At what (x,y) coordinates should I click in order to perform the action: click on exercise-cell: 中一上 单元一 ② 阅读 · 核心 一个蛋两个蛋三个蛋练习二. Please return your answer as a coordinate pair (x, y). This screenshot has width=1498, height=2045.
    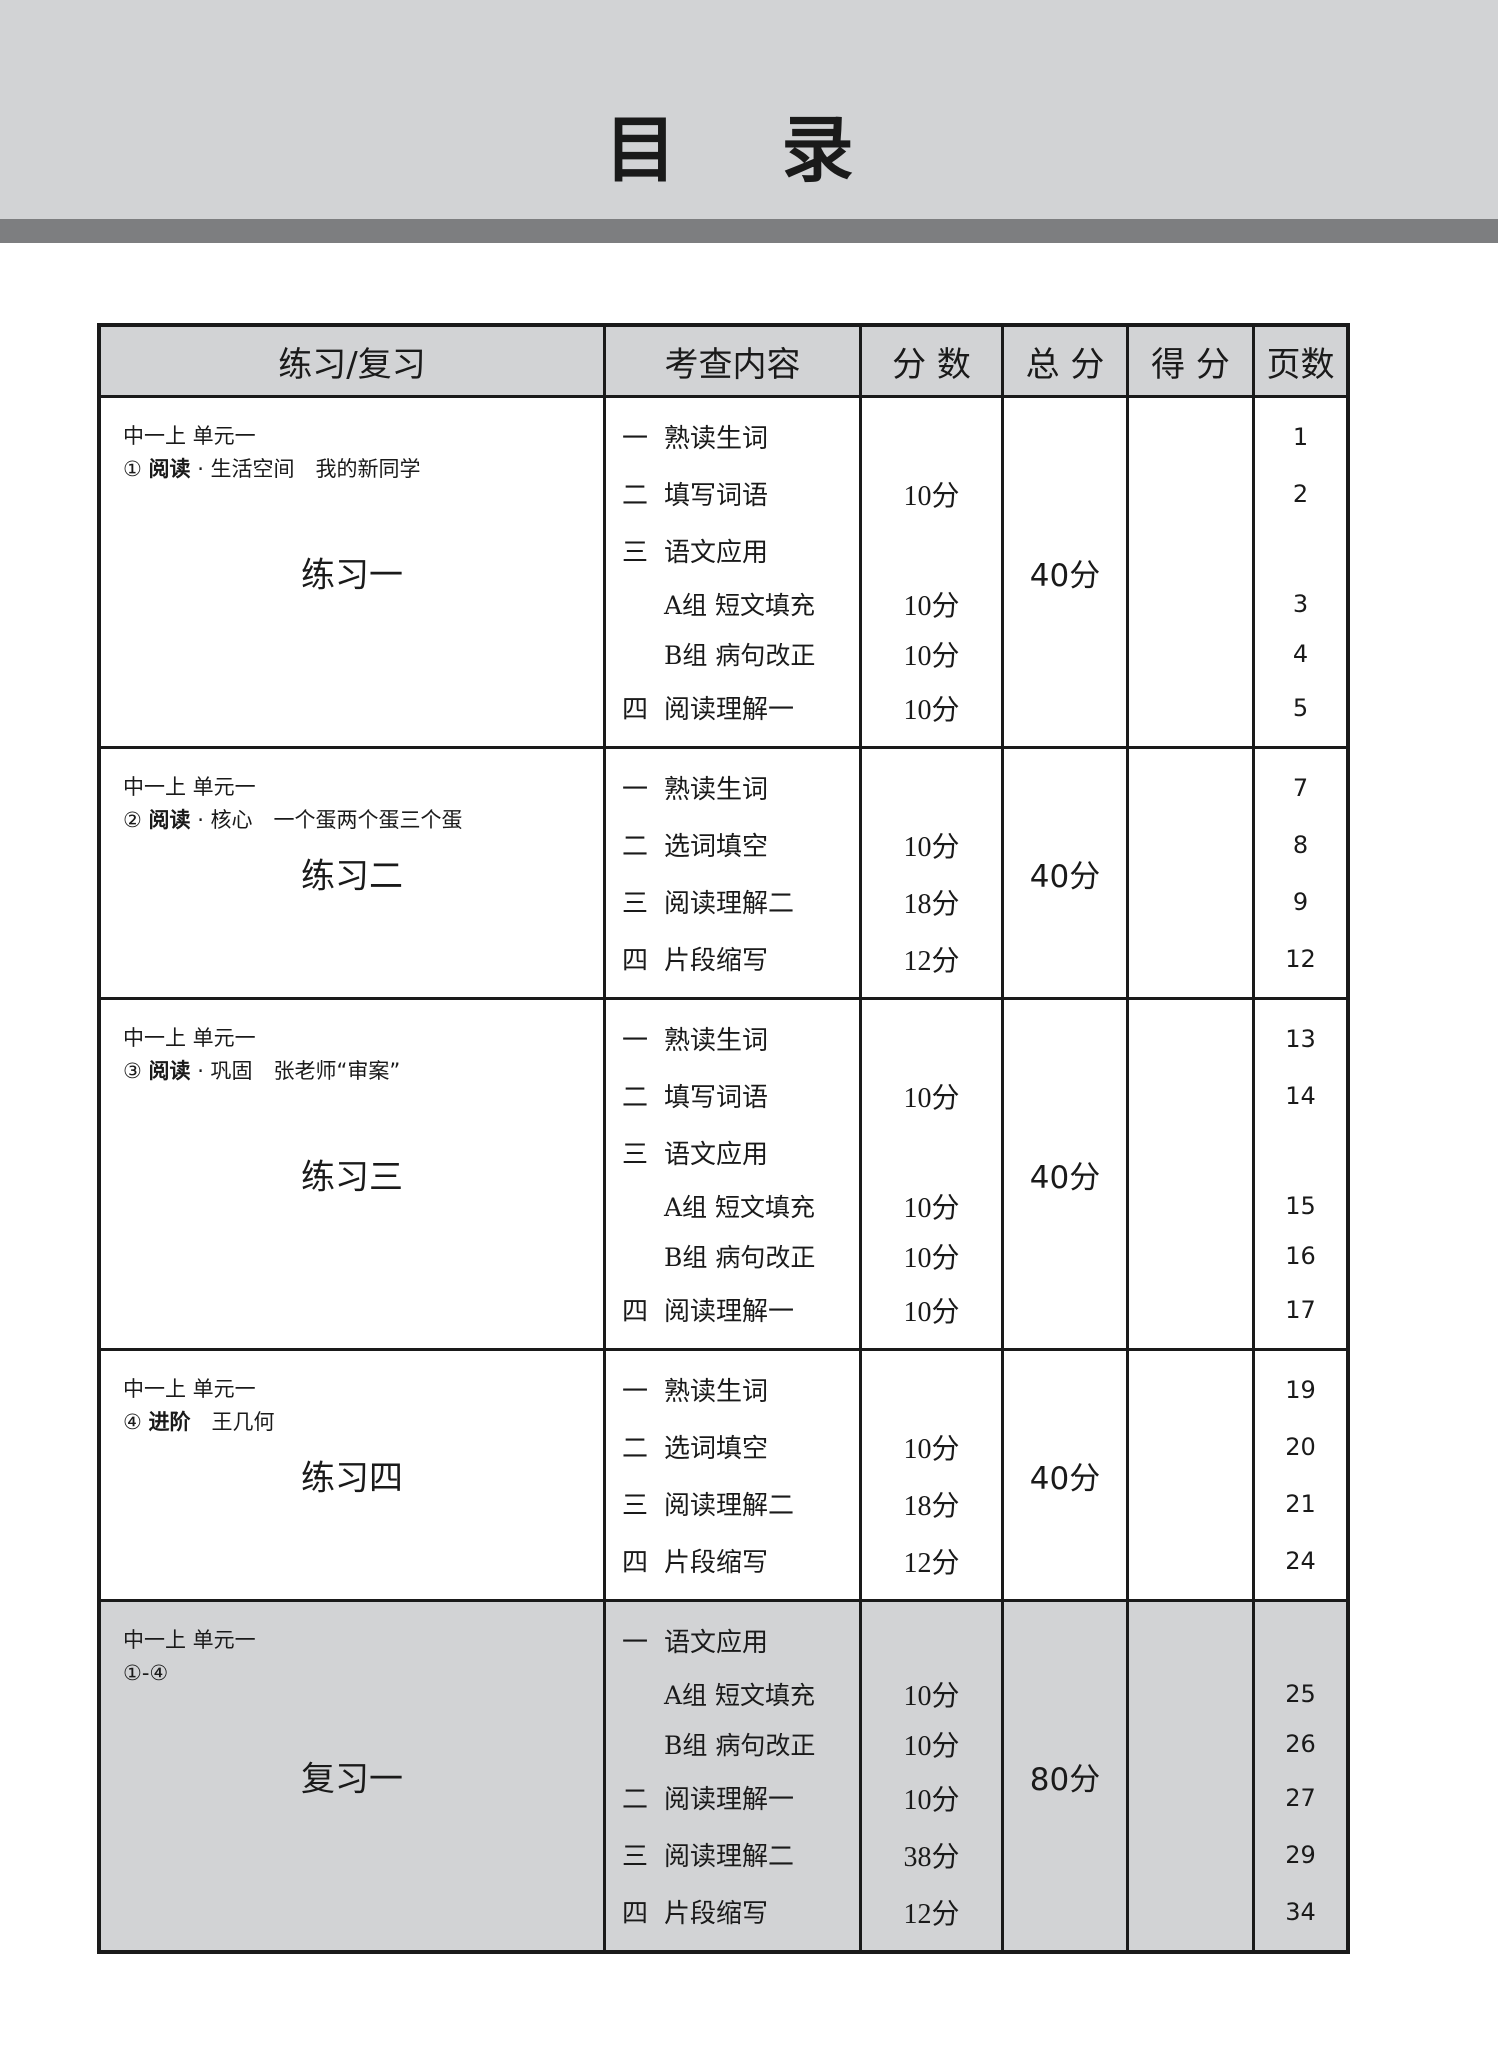
    Looking at the image, I should click on (351, 873).